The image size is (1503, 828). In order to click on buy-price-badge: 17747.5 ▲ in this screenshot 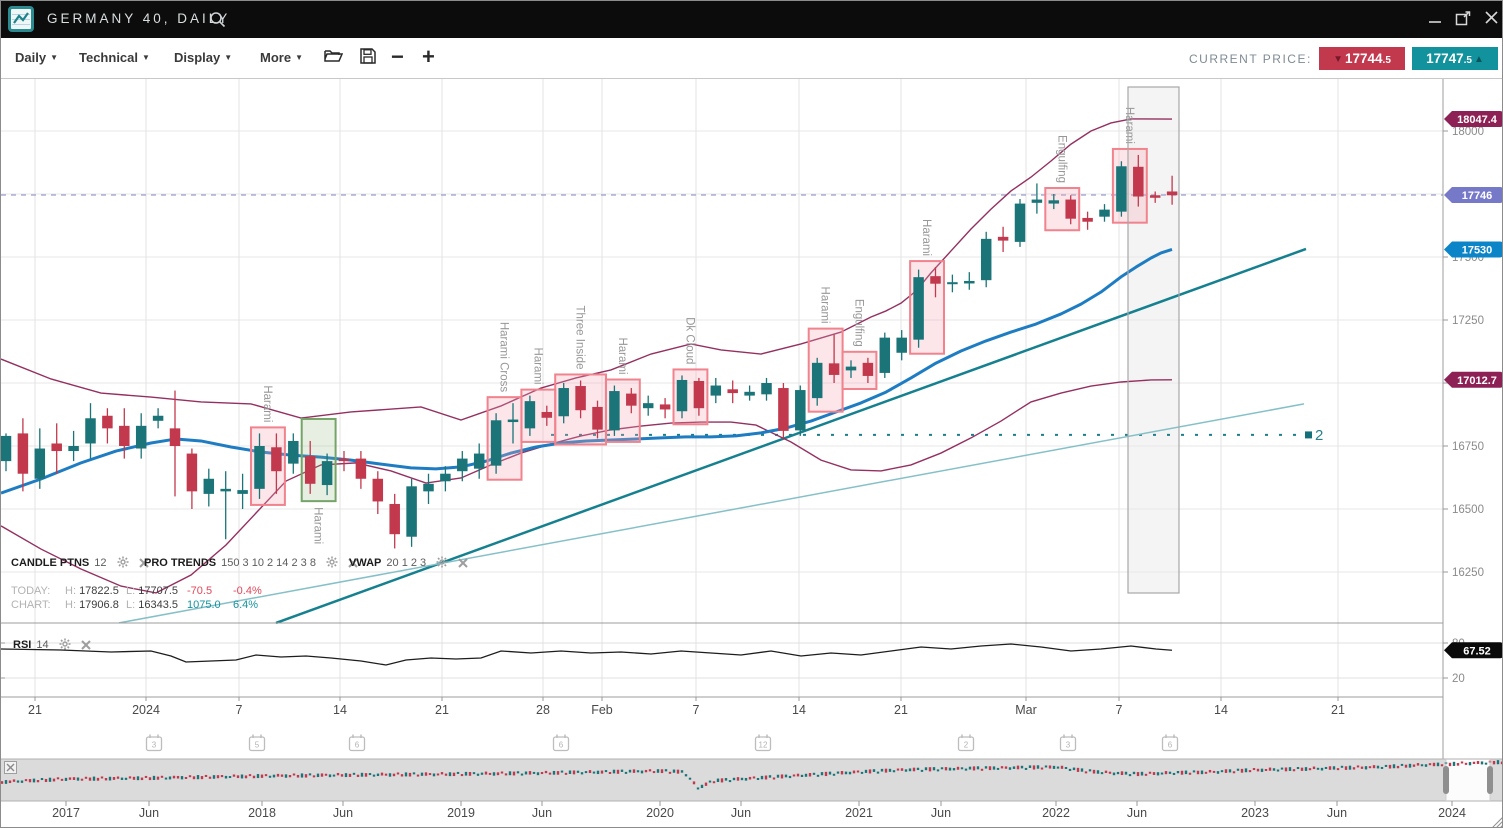, I will do `click(1455, 58)`.